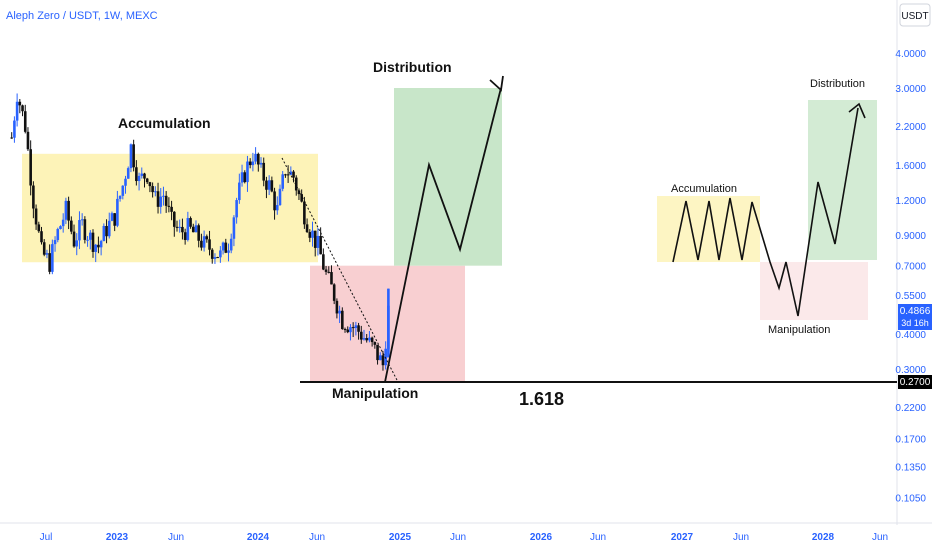  Describe the element at coordinates (814, 291) in the screenshot. I see `schematic-manipulation-box` at that location.